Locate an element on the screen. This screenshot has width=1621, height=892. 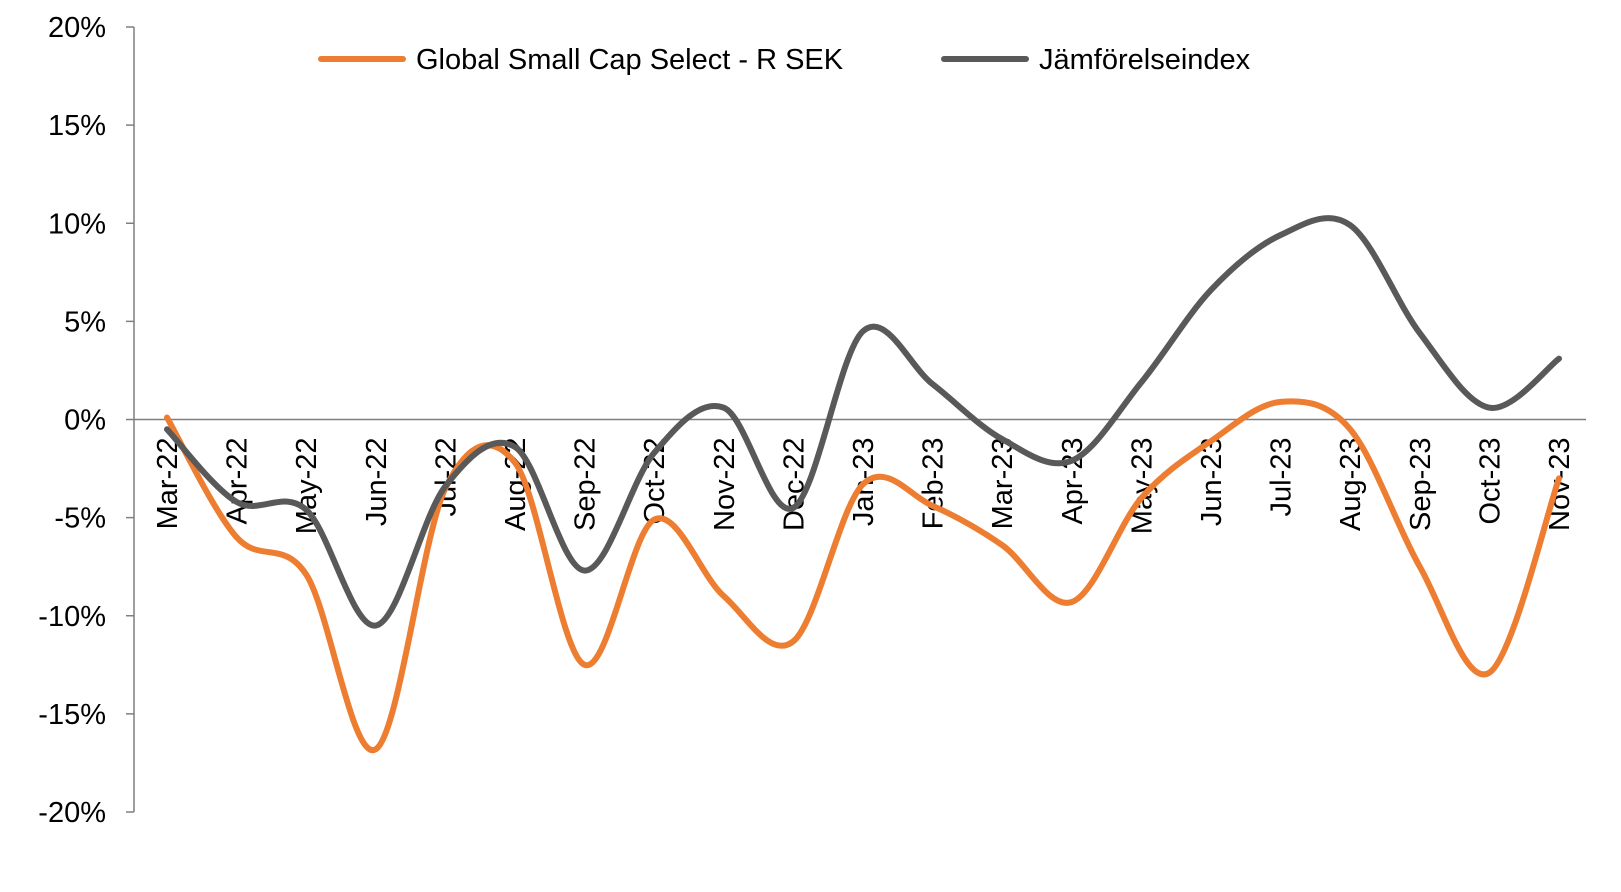
y-tick-label: 5% is located at coordinates (85, 322).